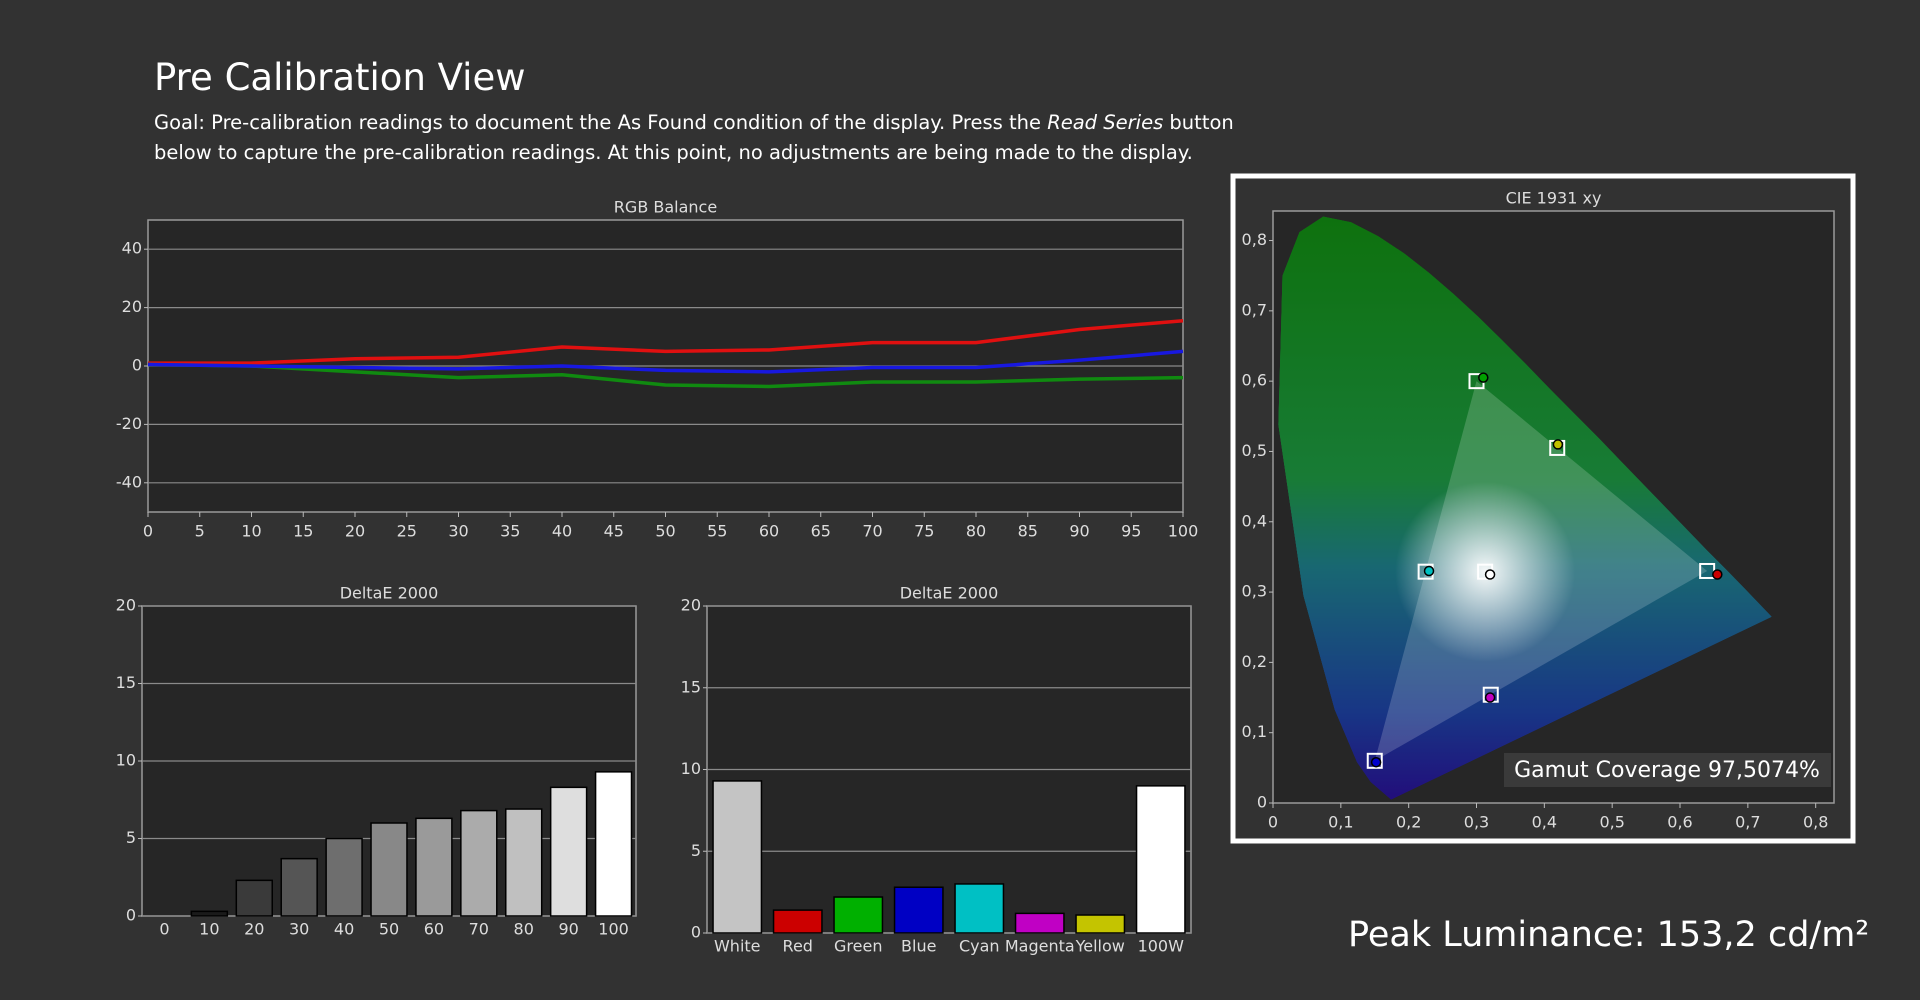 The image size is (1920, 1000). What do you see at coordinates (200, 531) in the screenshot?
I see `x-tick-label: 5` at bounding box center [200, 531].